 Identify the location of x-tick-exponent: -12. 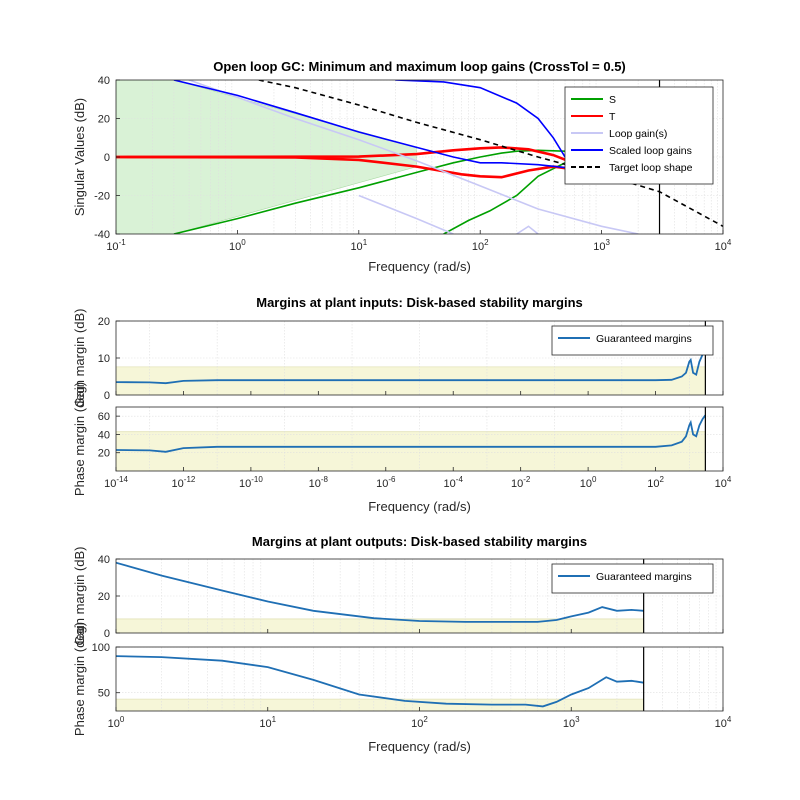
(190, 479).